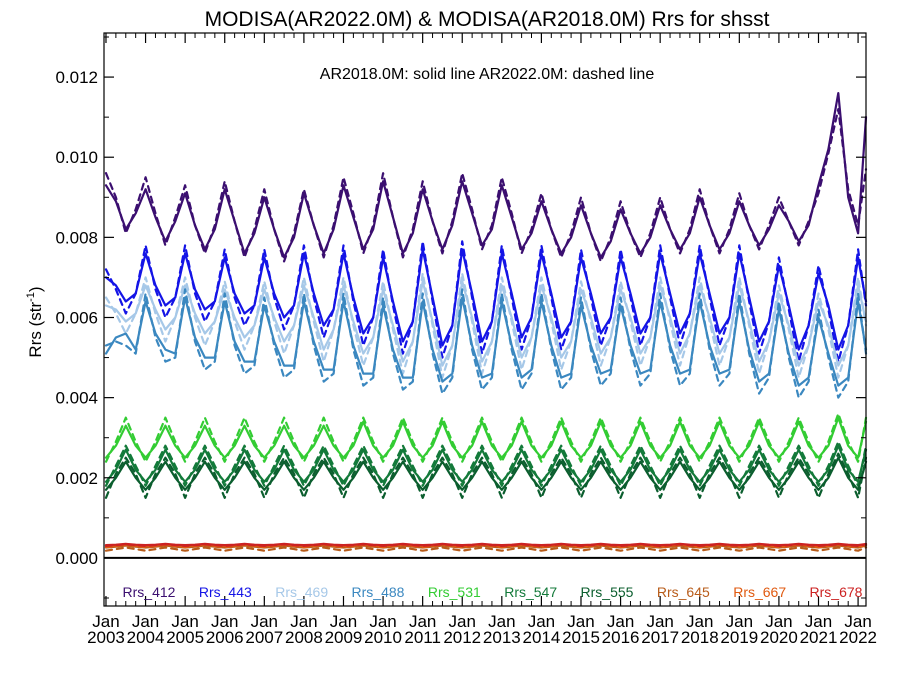  I want to click on series-line-rrs-555-dashed, so click(486, 475).